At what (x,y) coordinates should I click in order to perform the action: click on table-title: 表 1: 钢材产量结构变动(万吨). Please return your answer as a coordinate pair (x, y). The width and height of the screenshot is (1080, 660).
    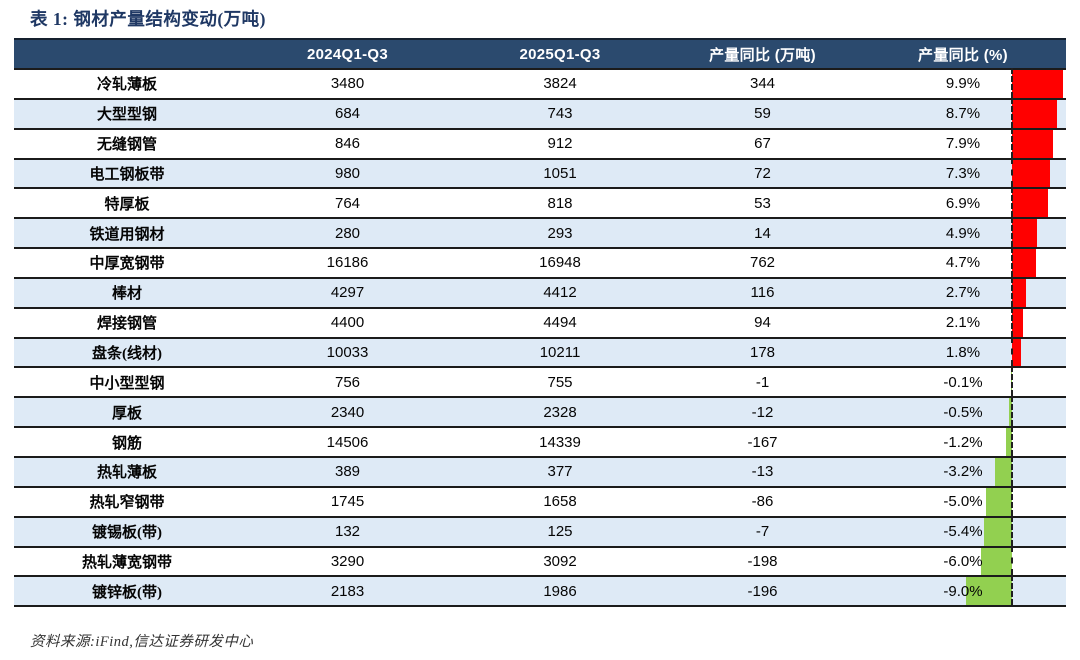
    Looking at the image, I should click on (148, 19).